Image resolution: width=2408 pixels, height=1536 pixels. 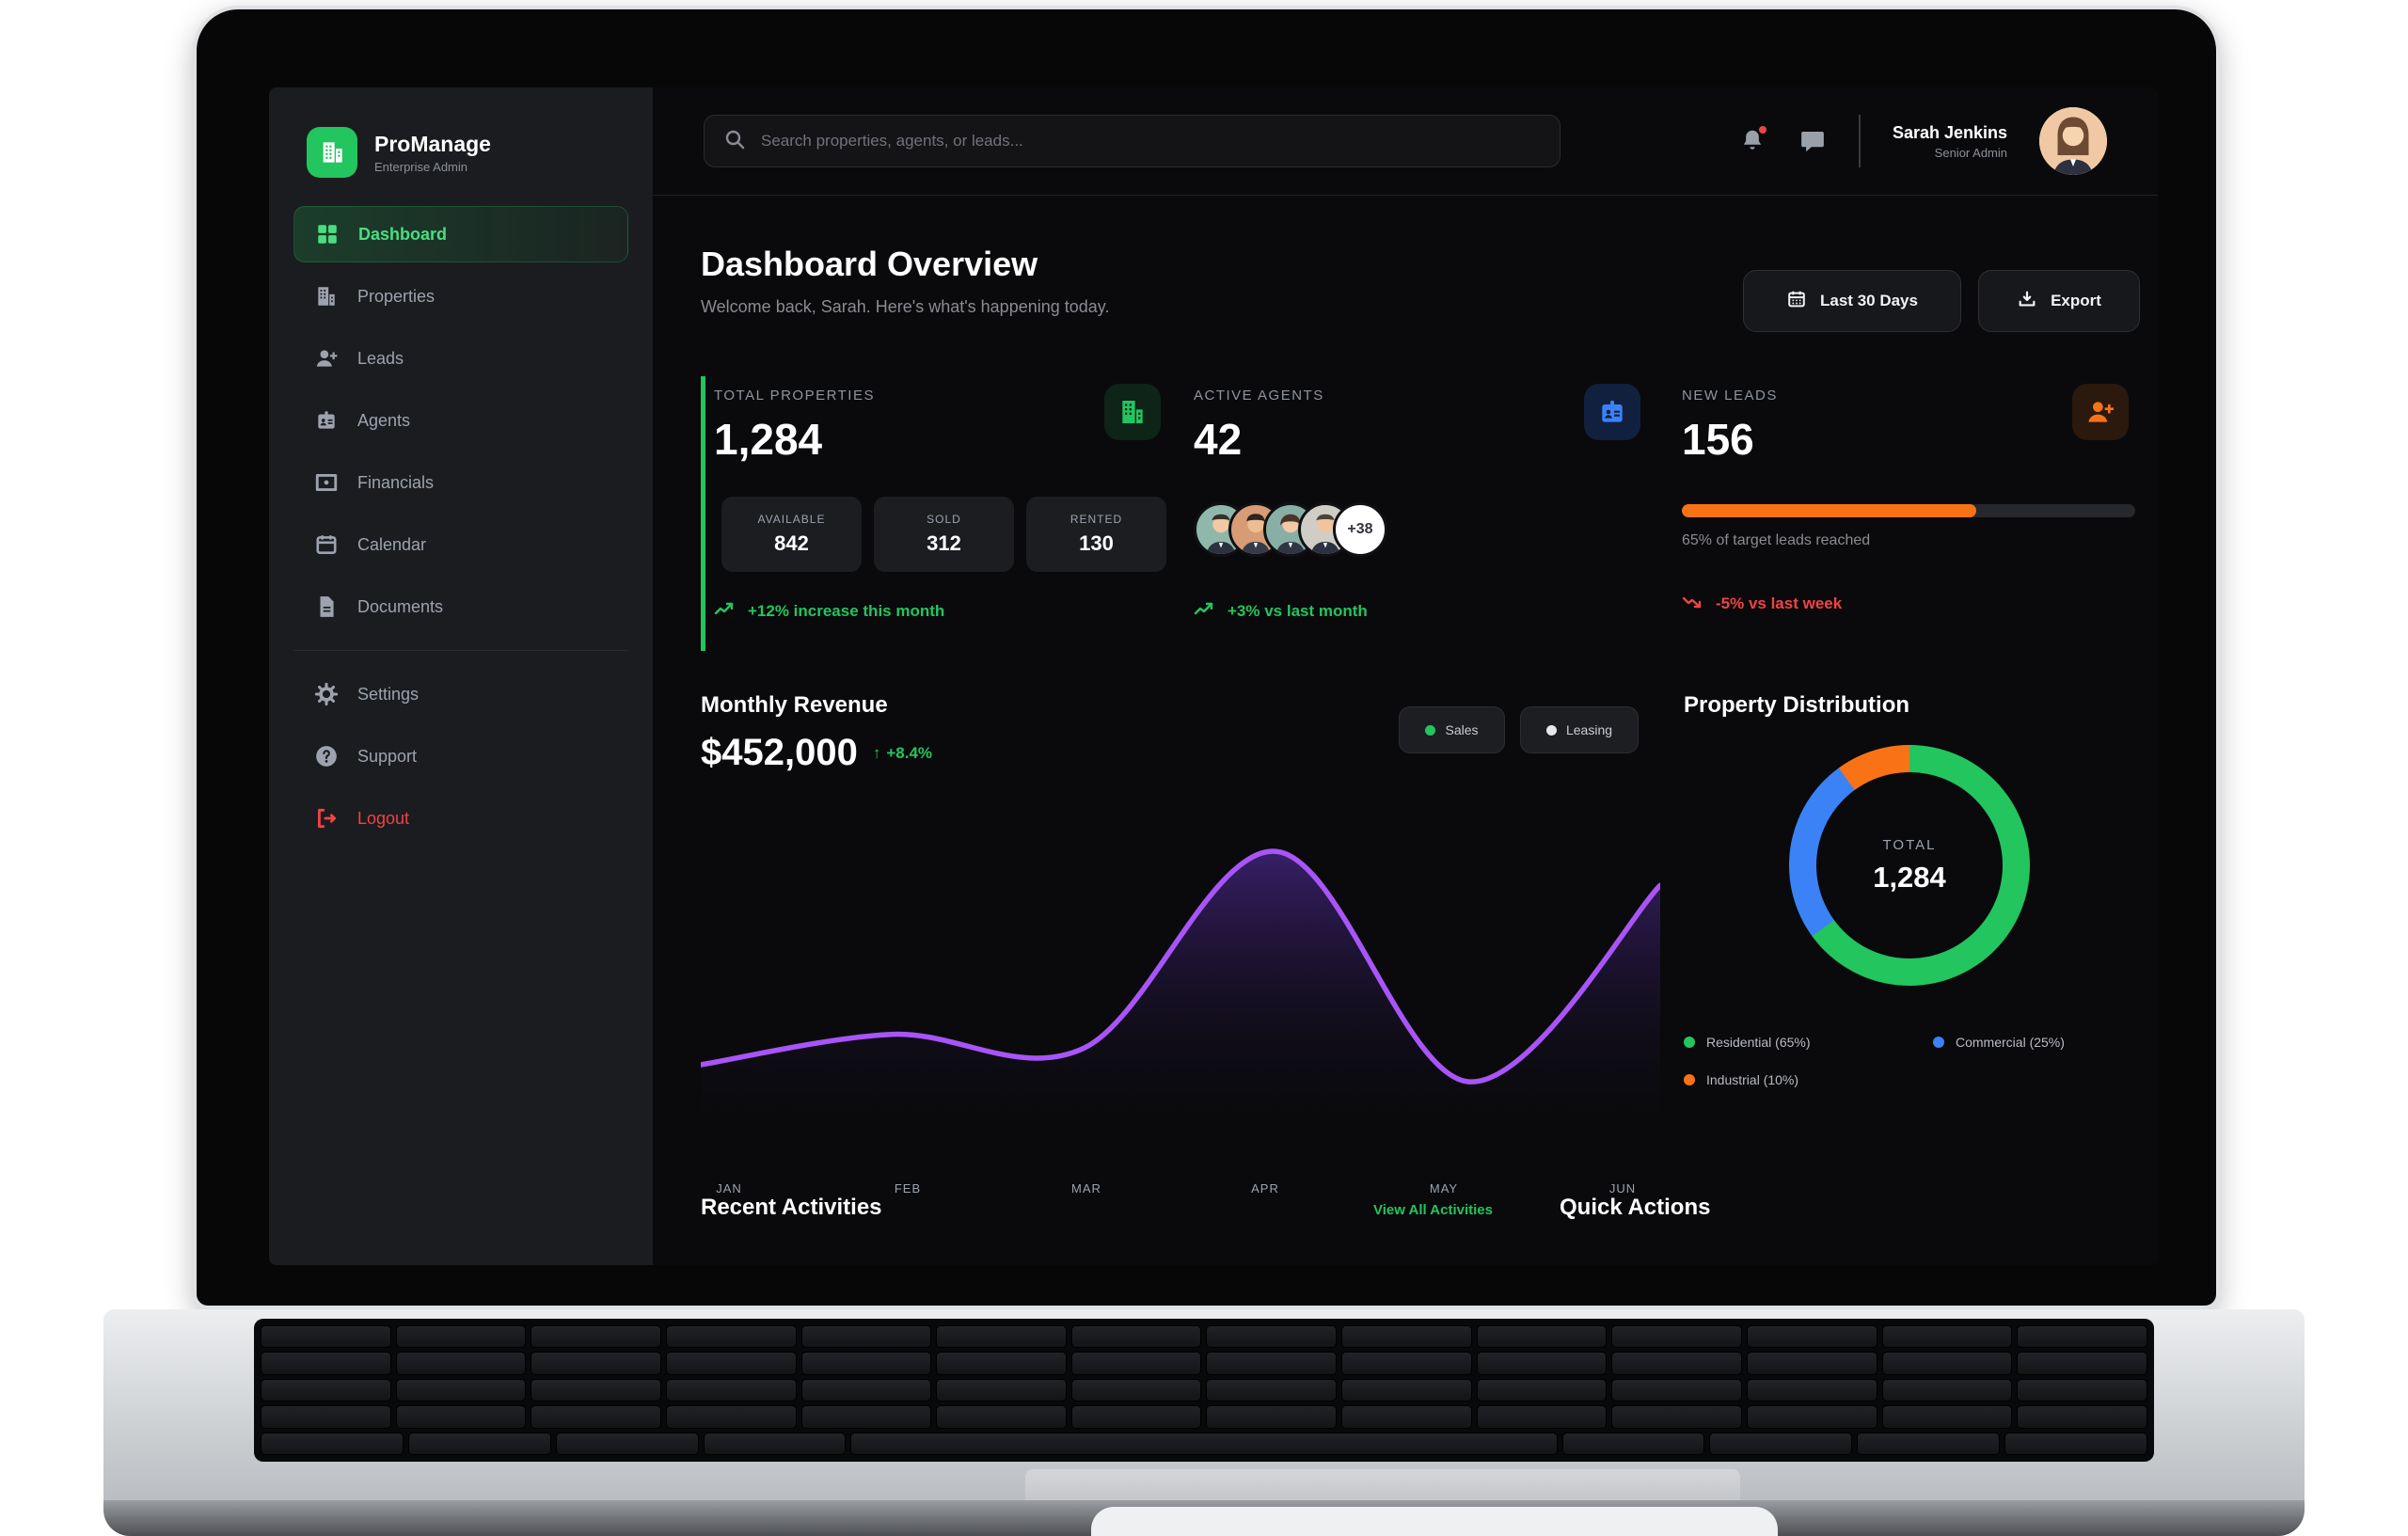 What do you see at coordinates (1910, 845) in the screenshot?
I see `donut-total-label: TOTAL` at bounding box center [1910, 845].